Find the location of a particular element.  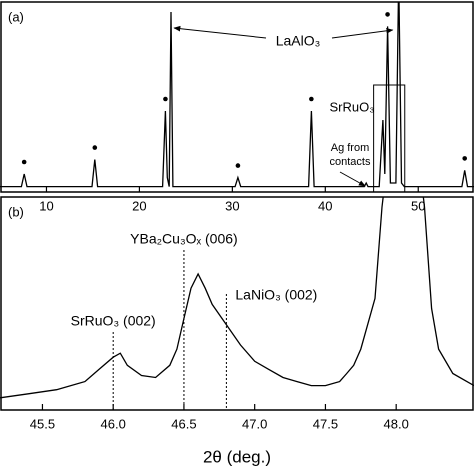

annotation: SrRuO₃ (002) is located at coordinates (113, 321).